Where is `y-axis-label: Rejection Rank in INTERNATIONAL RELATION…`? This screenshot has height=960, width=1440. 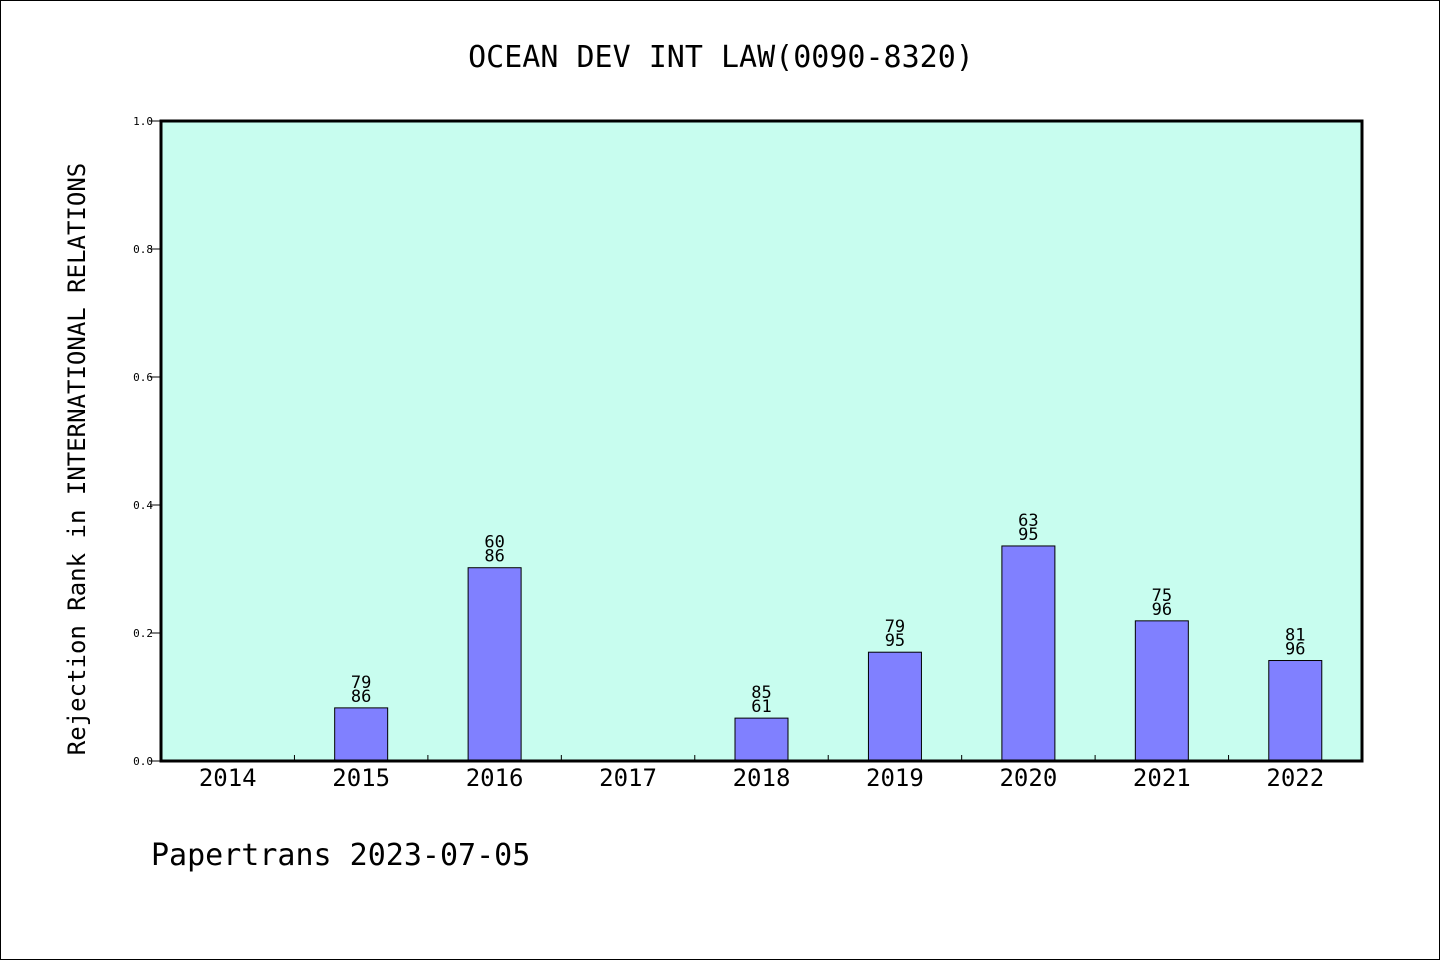 y-axis-label: Rejection Rank in INTERNATIONAL RELATION… is located at coordinates (77, 459).